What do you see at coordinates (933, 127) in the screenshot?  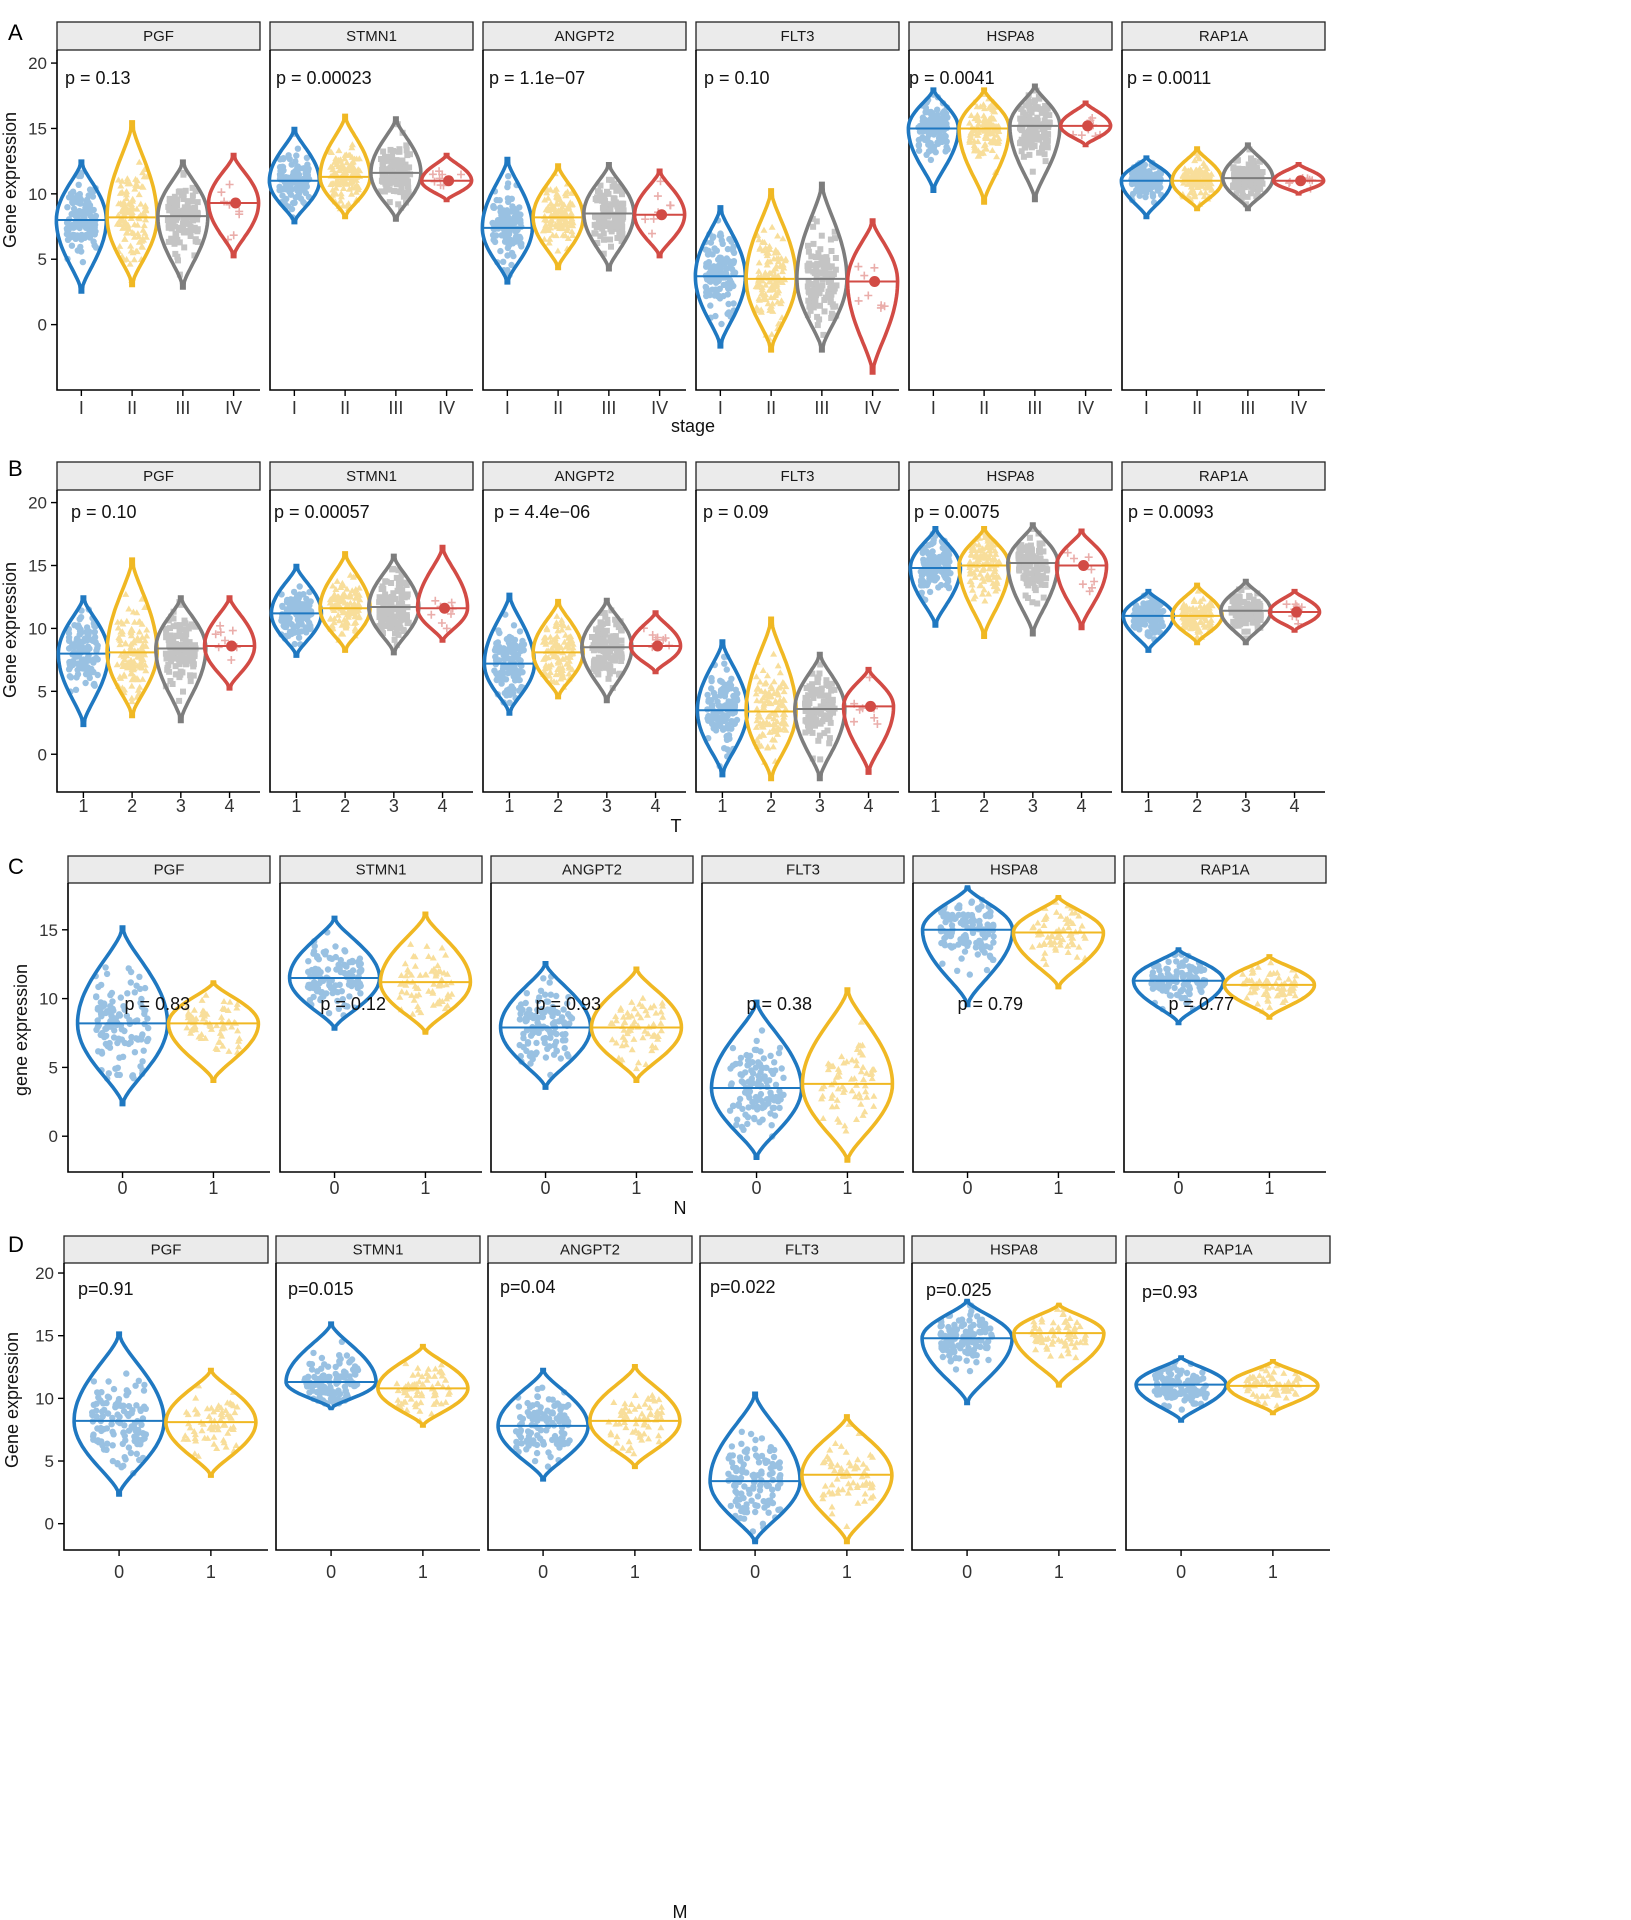 I see `jitter-points` at bounding box center [933, 127].